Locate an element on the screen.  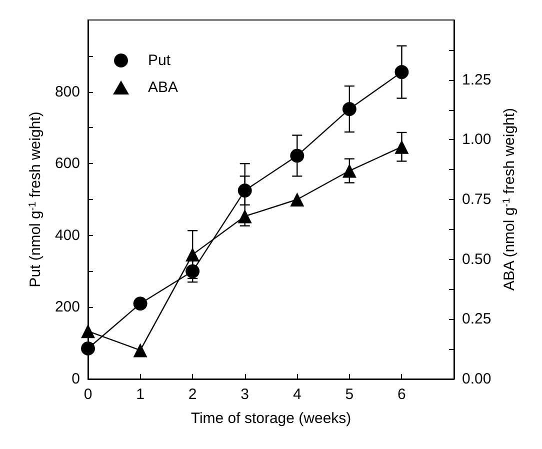
x-tick-label: 4 is located at coordinates (297, 394).